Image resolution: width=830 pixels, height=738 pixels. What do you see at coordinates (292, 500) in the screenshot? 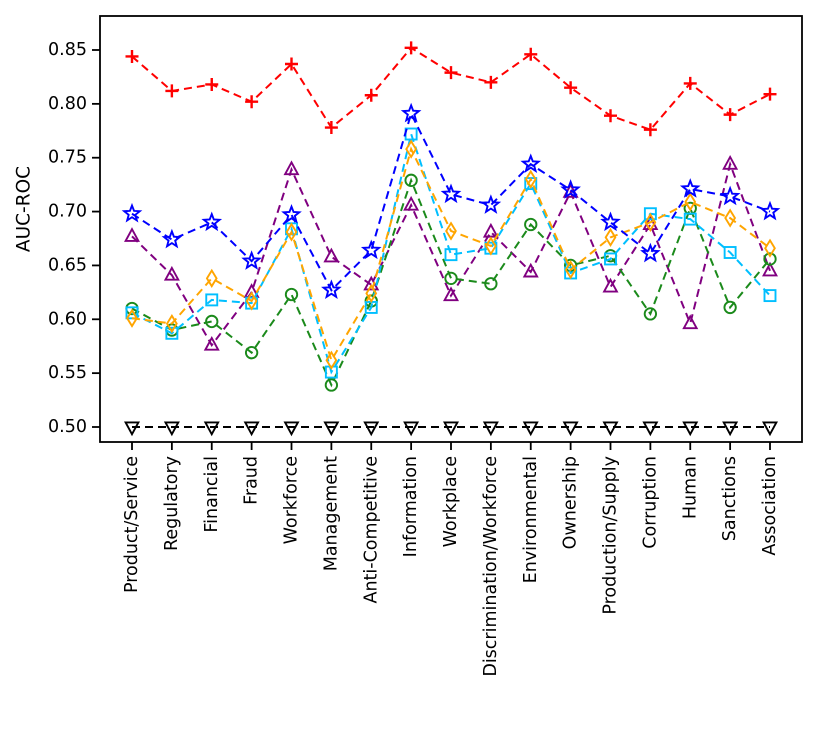
I see `x-tick-label: Workforce` at bounding box center [292, 500].